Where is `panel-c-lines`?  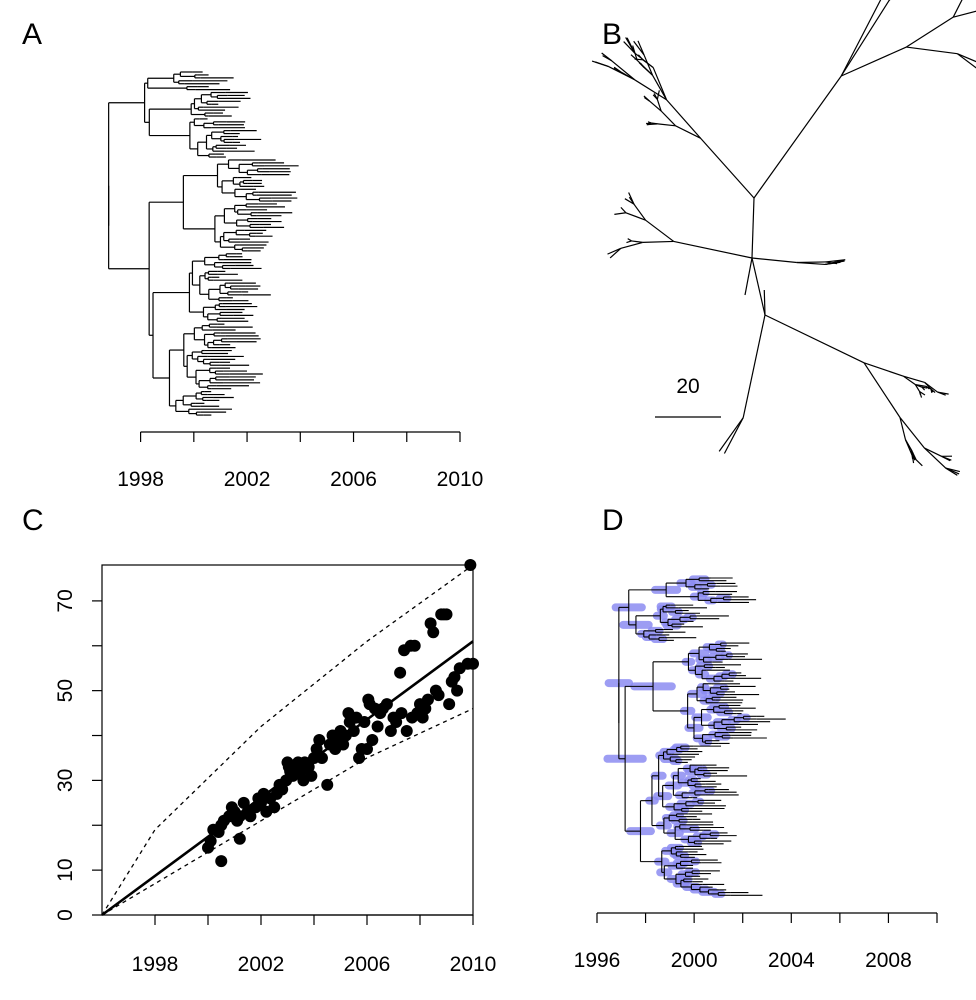
panel-c-lines is located at coordinates (287, 740).